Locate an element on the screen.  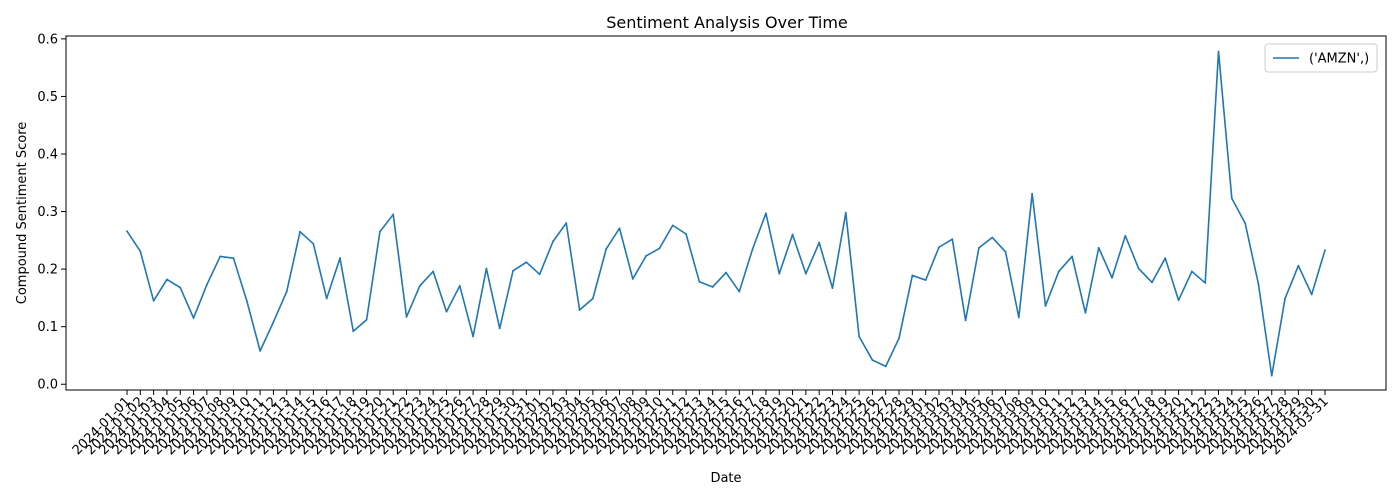
y-axis-label: Compound Sentiment Score is located at coordinates (22, 213).